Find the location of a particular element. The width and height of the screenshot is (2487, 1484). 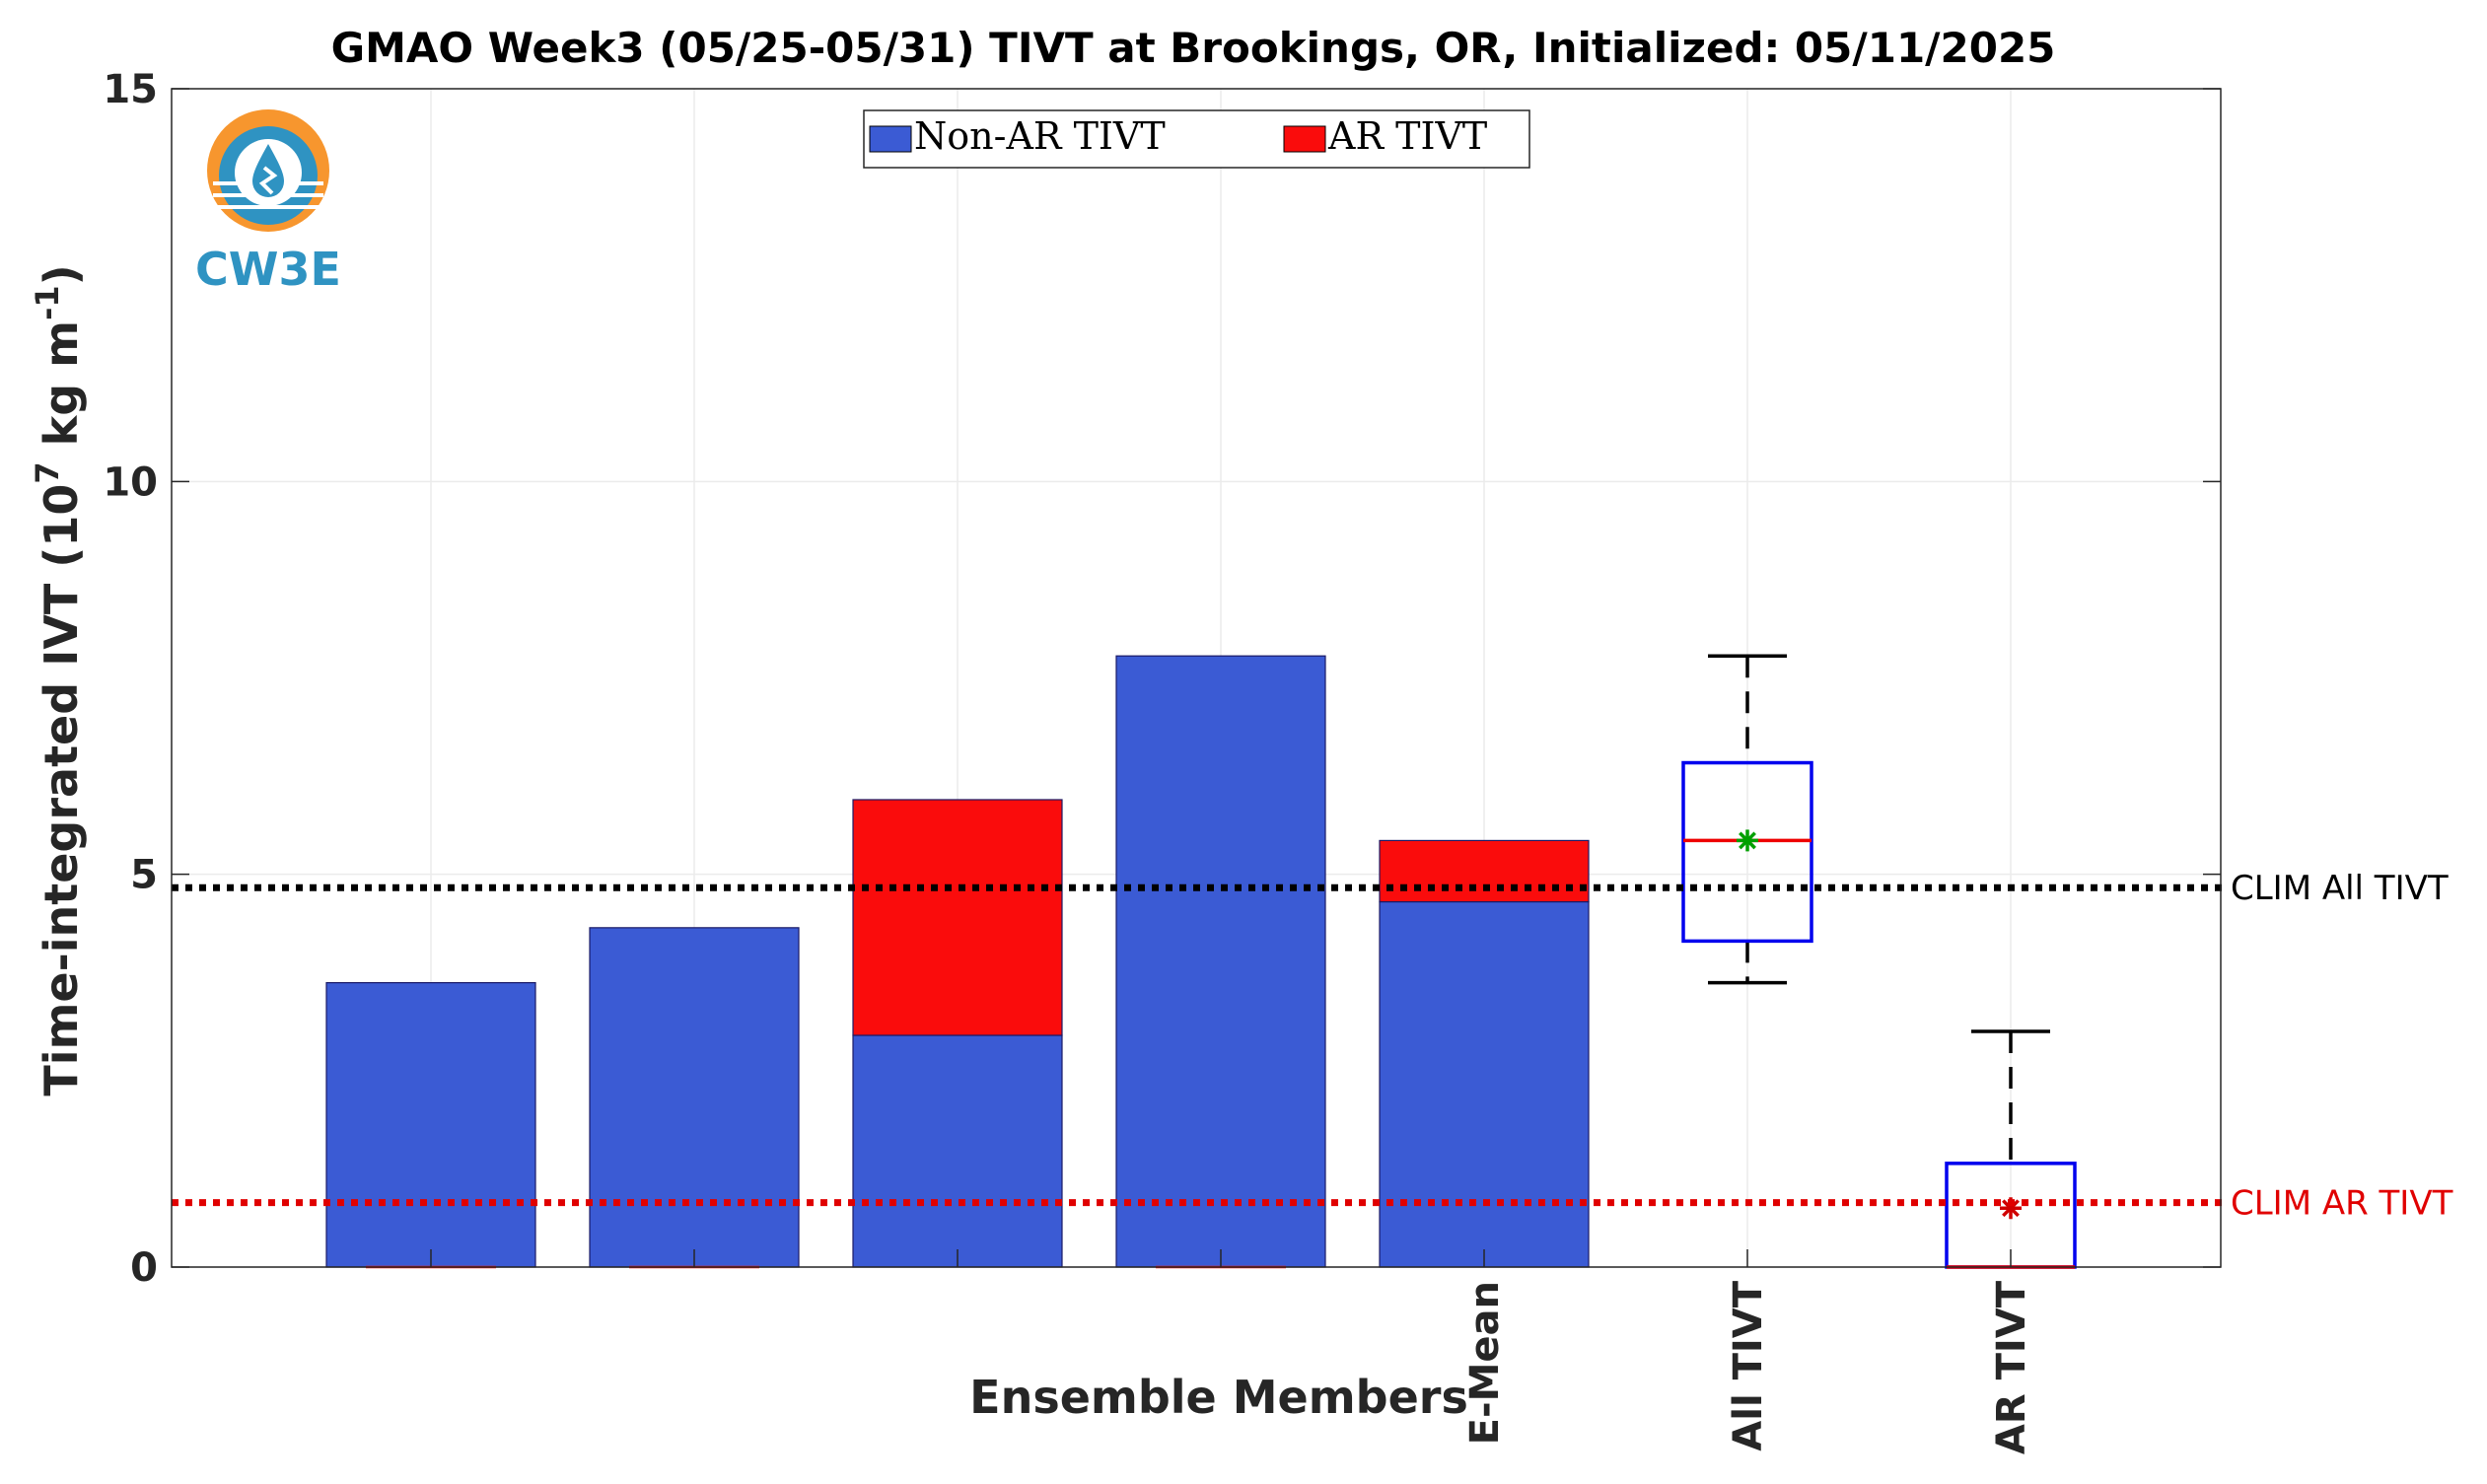

box is located at coordinates (1747, 852).